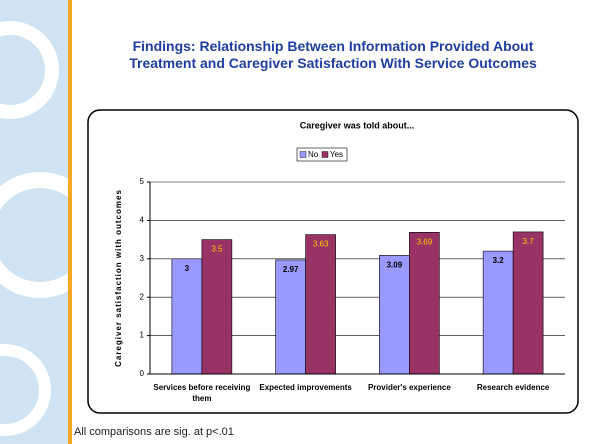 The image size is (591, 444). What do you see at coordinates (142, 296) in the screenshot?
I see `y-tick-label: 2` at bounding box center [142, 296].